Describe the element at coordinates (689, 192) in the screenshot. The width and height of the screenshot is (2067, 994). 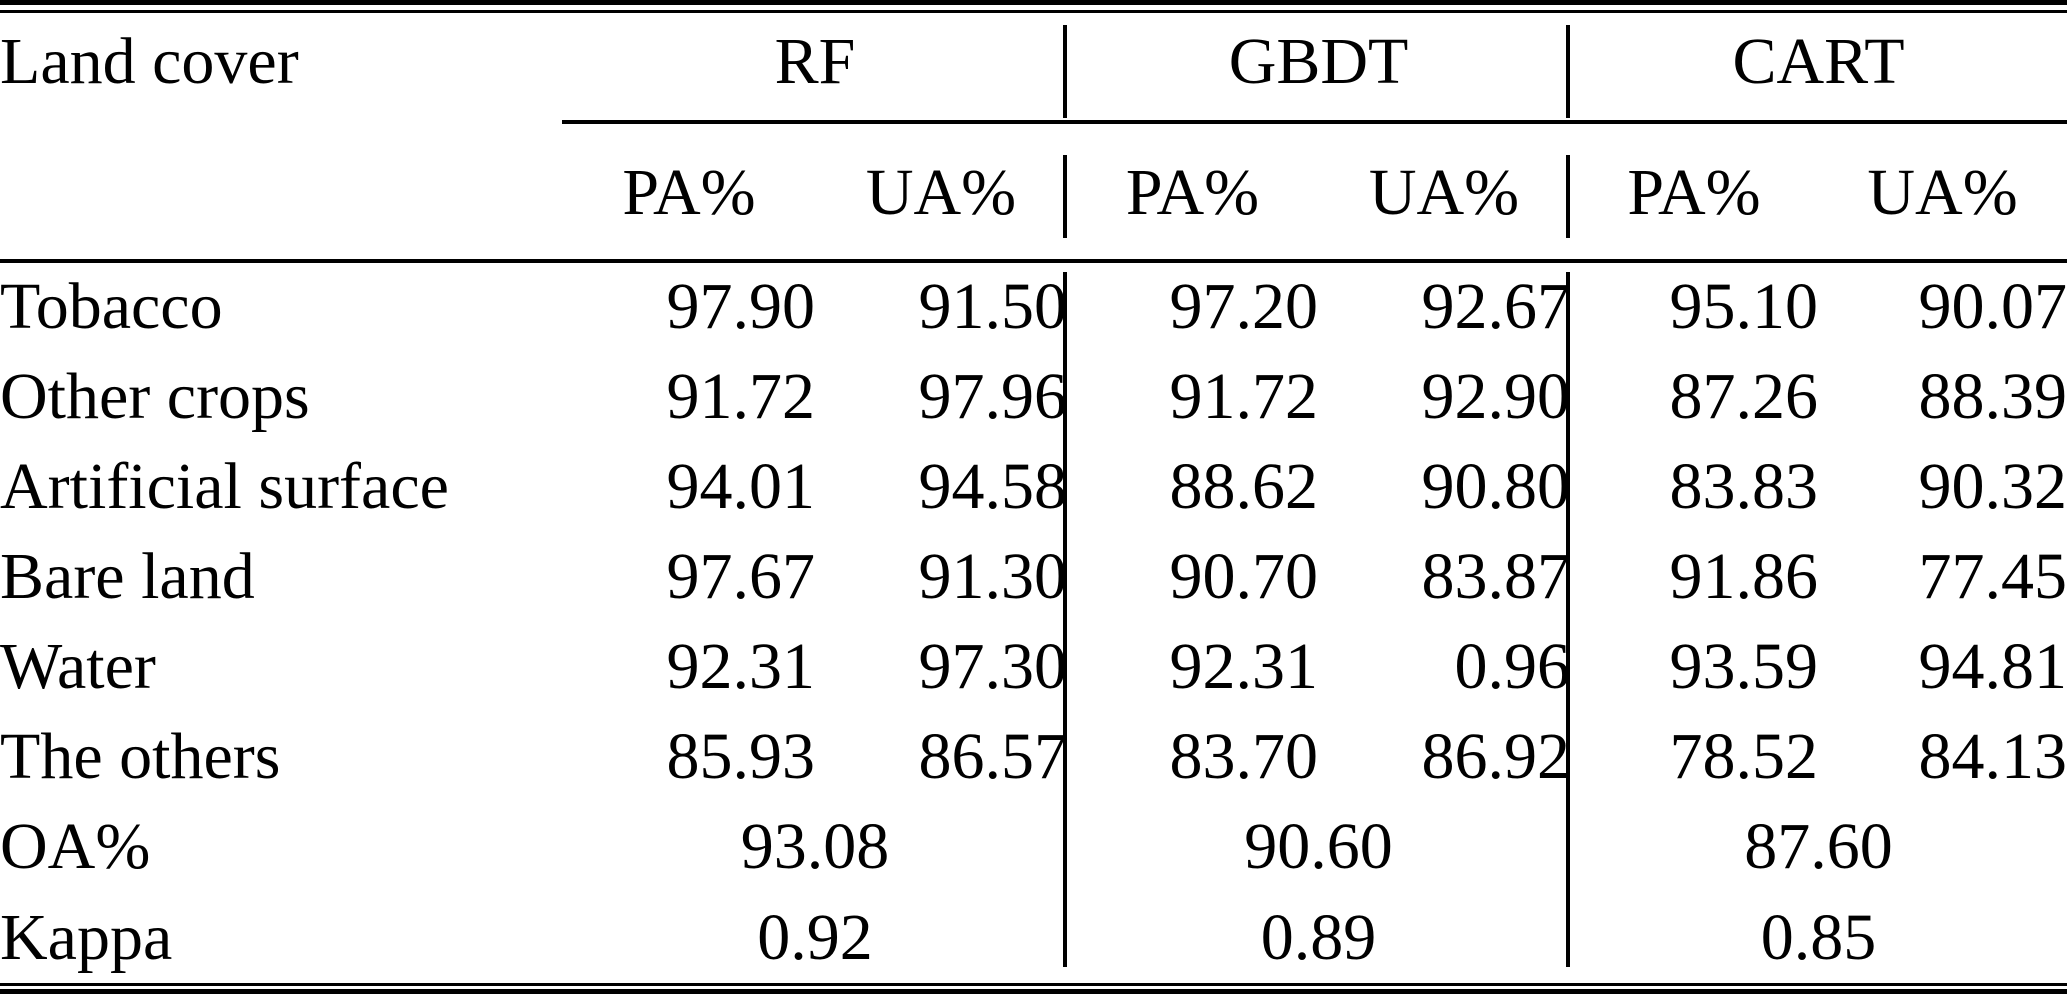
I see `subheader-rf-pa: PA%` at that location.